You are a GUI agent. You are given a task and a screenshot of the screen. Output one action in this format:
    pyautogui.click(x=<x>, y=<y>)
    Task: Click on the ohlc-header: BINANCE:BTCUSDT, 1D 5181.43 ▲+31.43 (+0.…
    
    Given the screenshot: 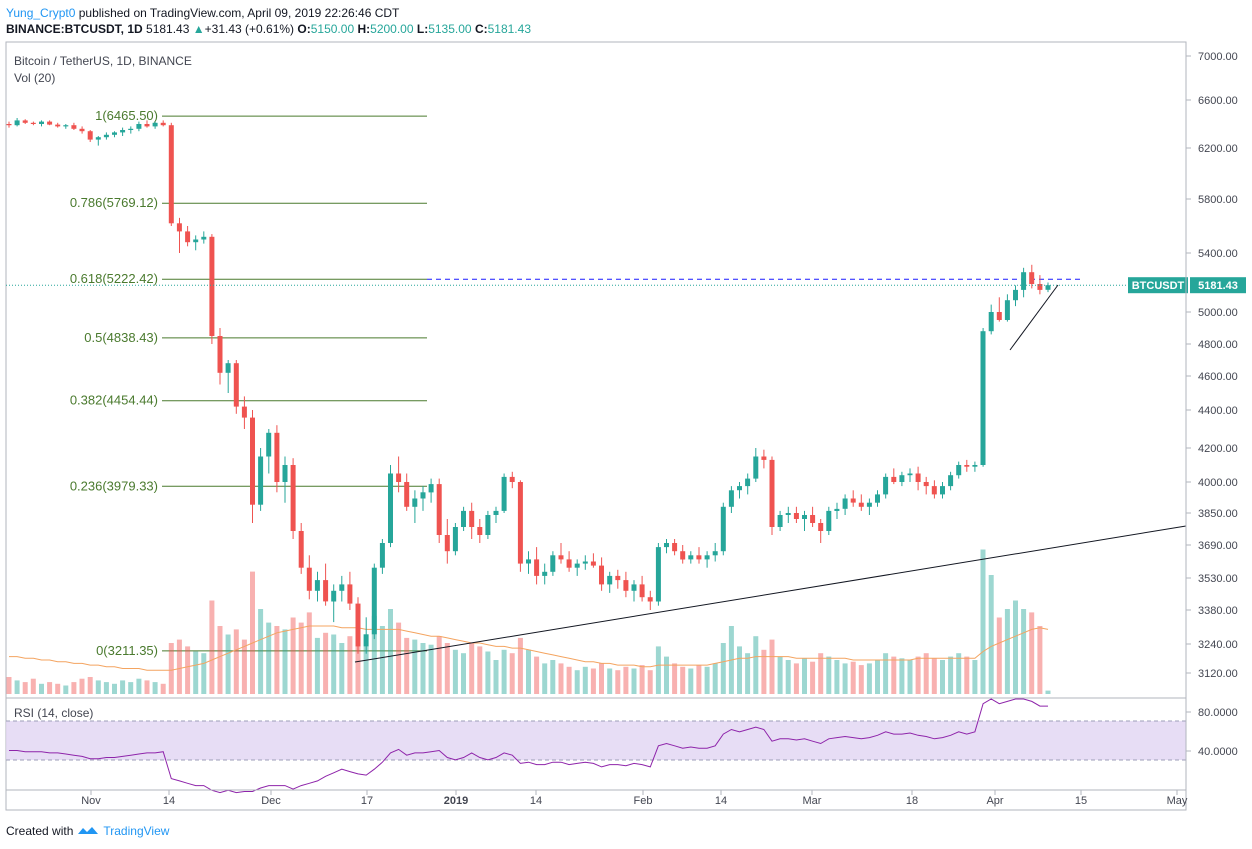 What is the action you would take?
    pyautogui.click(x=268, y=29)
    